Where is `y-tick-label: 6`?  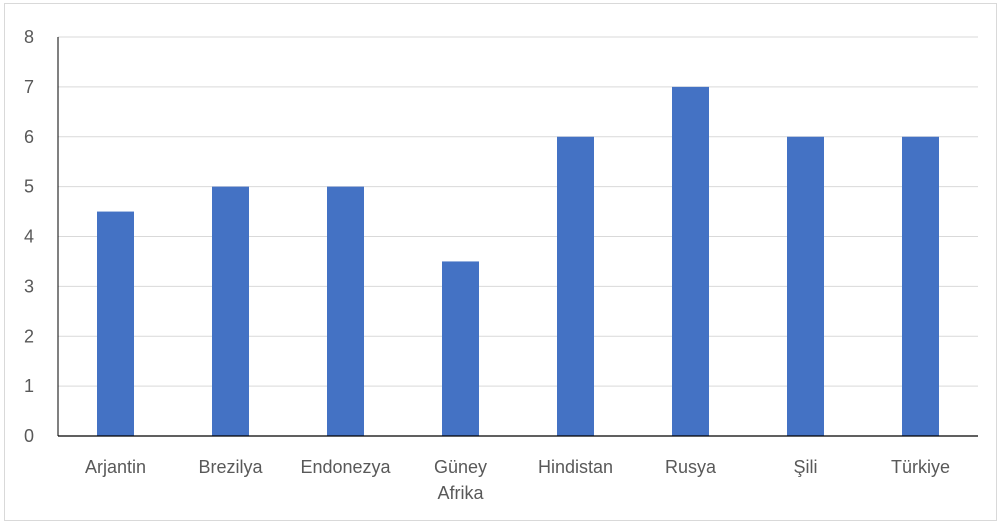
y-tick-label: 6 is located at coordinates (29, 137).